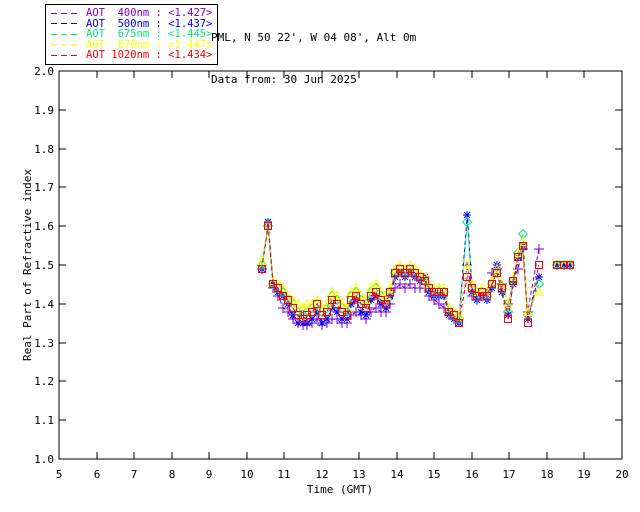  I want to click on y-tick-label: 1.0, so click(44, 459).